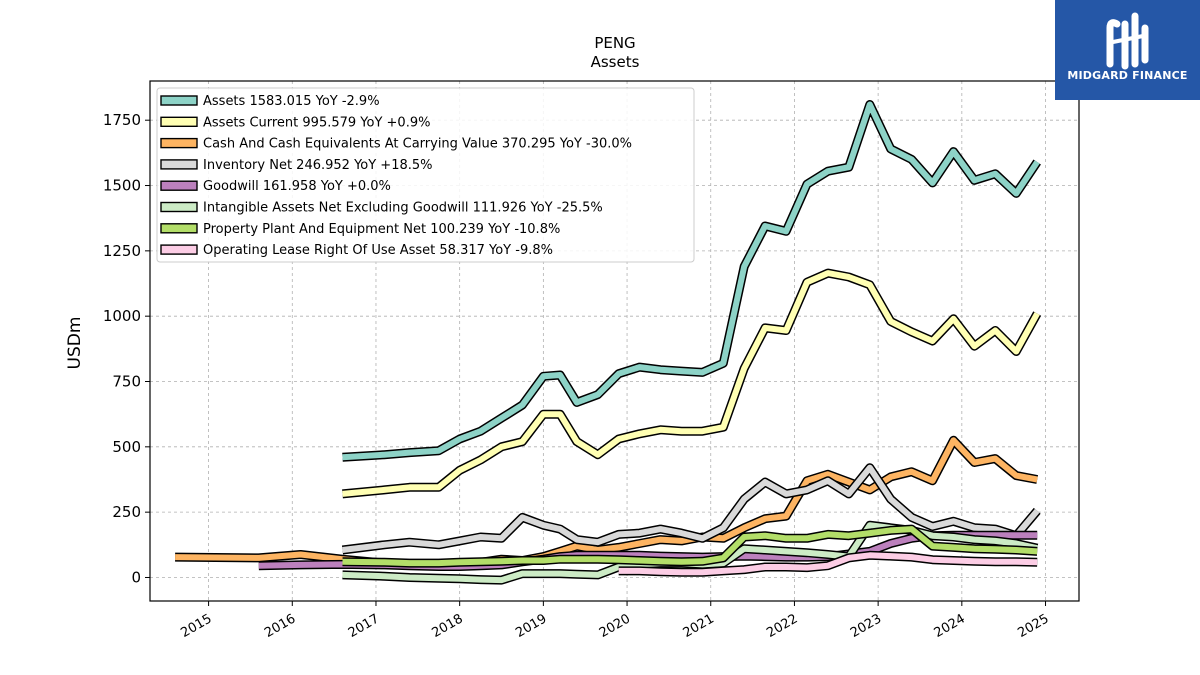 This screenshot has width=1200, height=675. I want to click on legend-label: Assets Current 995.579 YoY +0.9%, so click(316, 122).